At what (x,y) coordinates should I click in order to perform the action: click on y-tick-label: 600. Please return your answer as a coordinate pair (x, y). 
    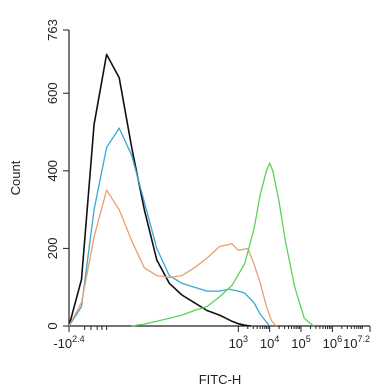
    Looking at the image, I should click on (52, 93).